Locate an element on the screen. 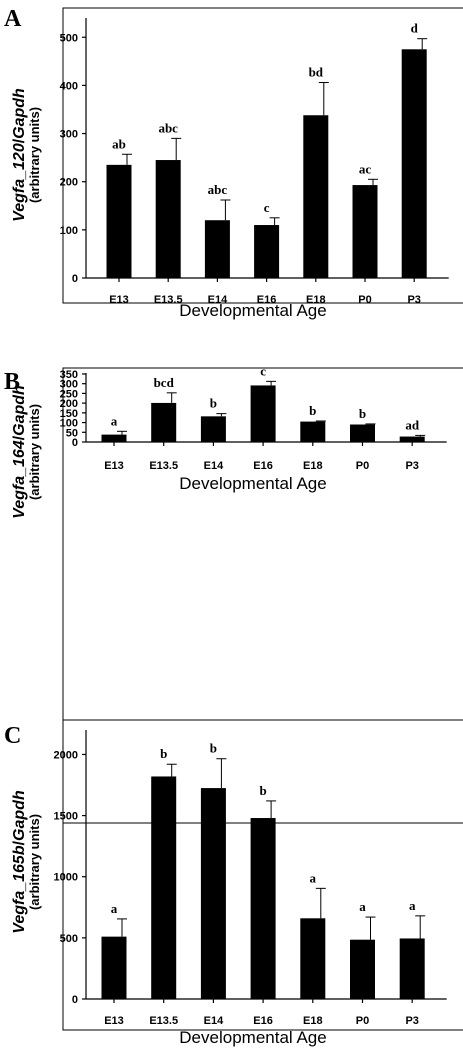  y-axis-title: Vegfa_164/Gapdh (arbitrary units) is located at coordinates (26, 452).